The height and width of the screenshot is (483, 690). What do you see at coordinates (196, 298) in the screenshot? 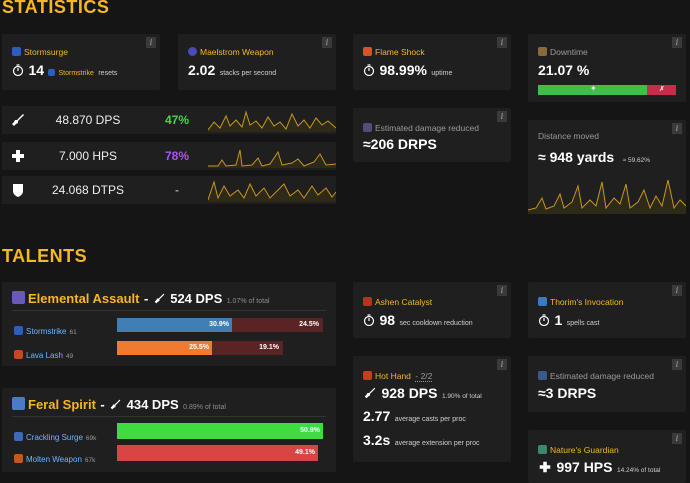
I see `elemental-assault-dps: 524 DPS` at bounding box center [196, 298].